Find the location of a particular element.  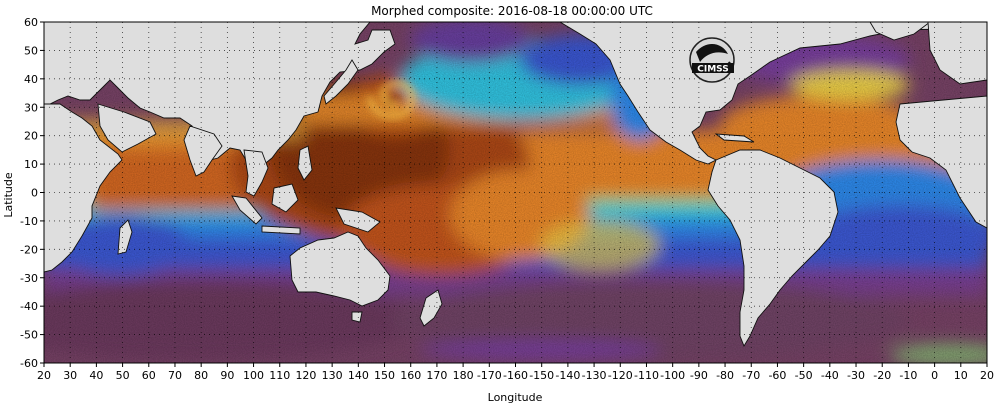

logo-text: CIMSS is located at coordinates (712, 70).